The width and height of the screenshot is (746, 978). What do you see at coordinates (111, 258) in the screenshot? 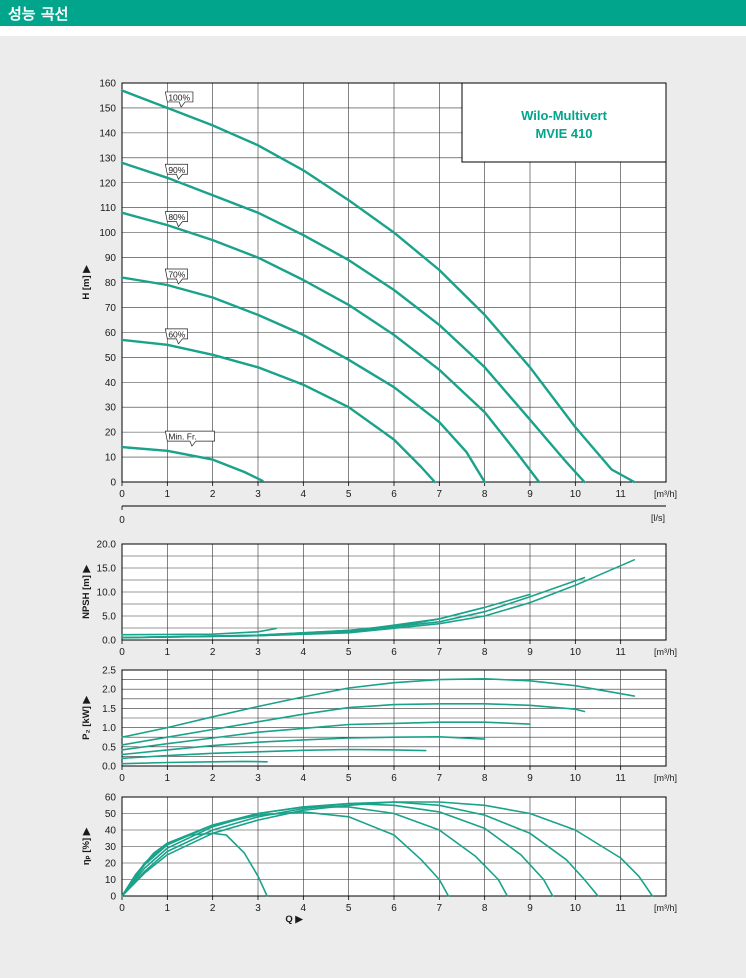
I see `head-y-tick-label: 90` at bounding box center [111, 258].